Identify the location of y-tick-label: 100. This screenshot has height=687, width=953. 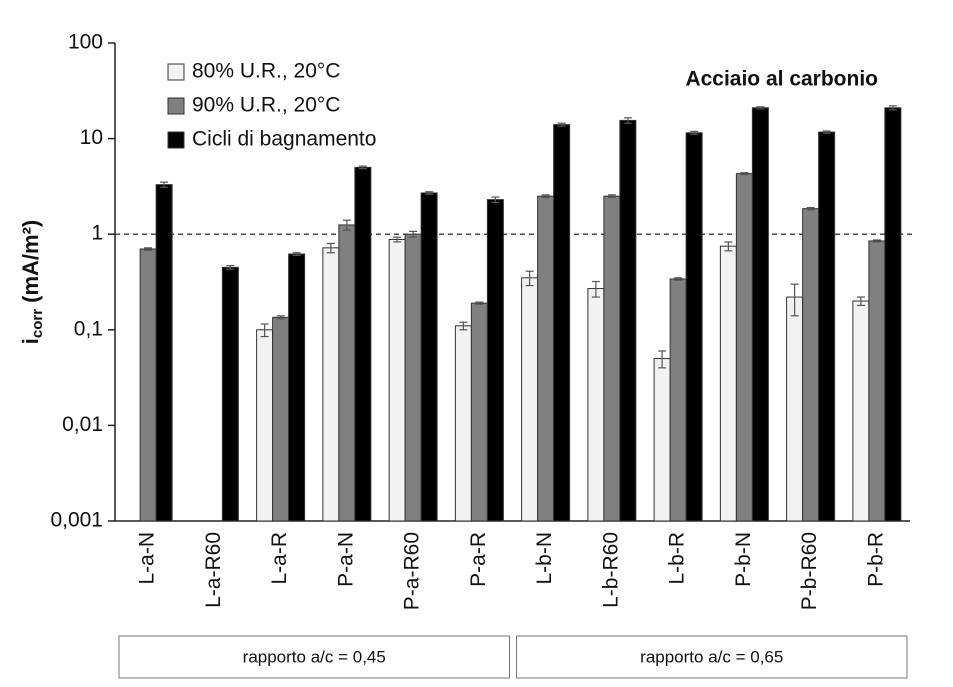
(85, 42).